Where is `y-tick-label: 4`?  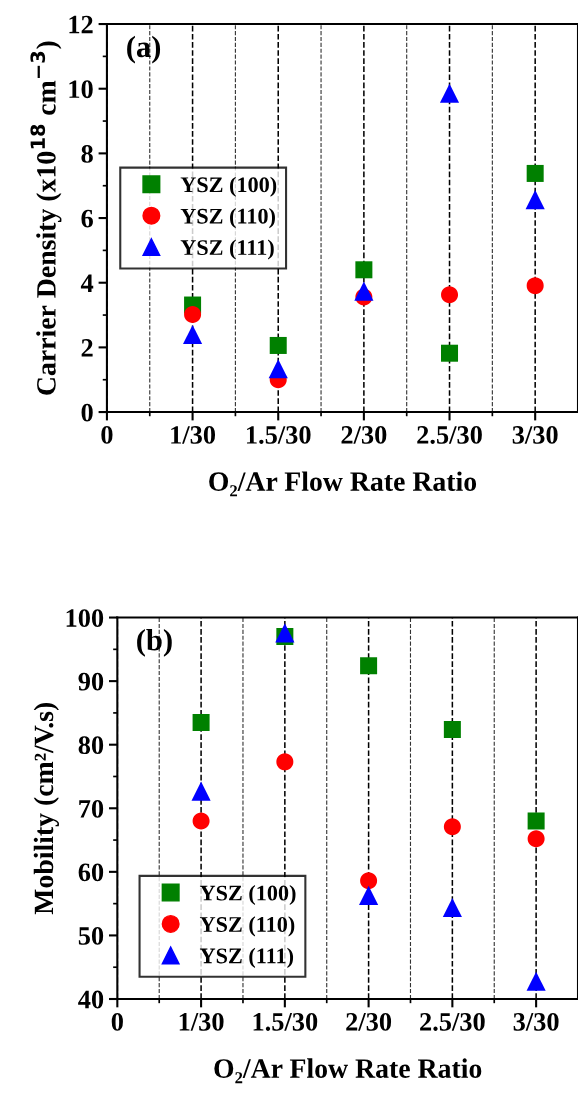 y-tick-label: 4 is located at coordinates (87, 283).